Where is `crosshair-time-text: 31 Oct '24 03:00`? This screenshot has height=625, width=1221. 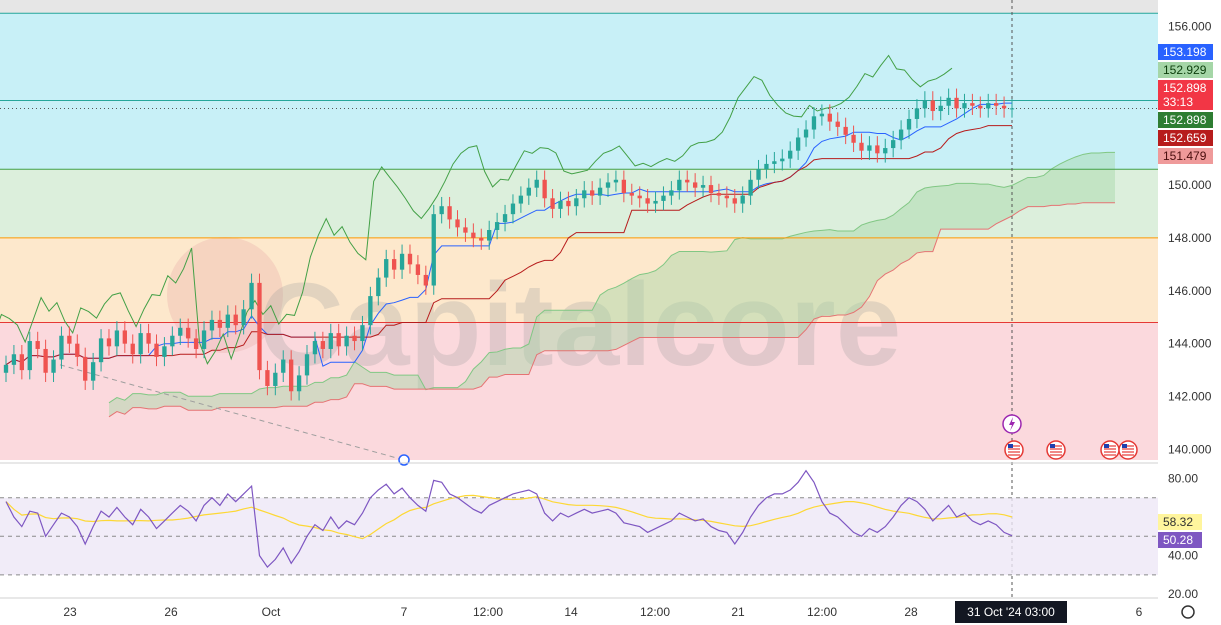
crosshair-time-text: 31 Oct '24 03:00 is located at coordinates (1011, 612).